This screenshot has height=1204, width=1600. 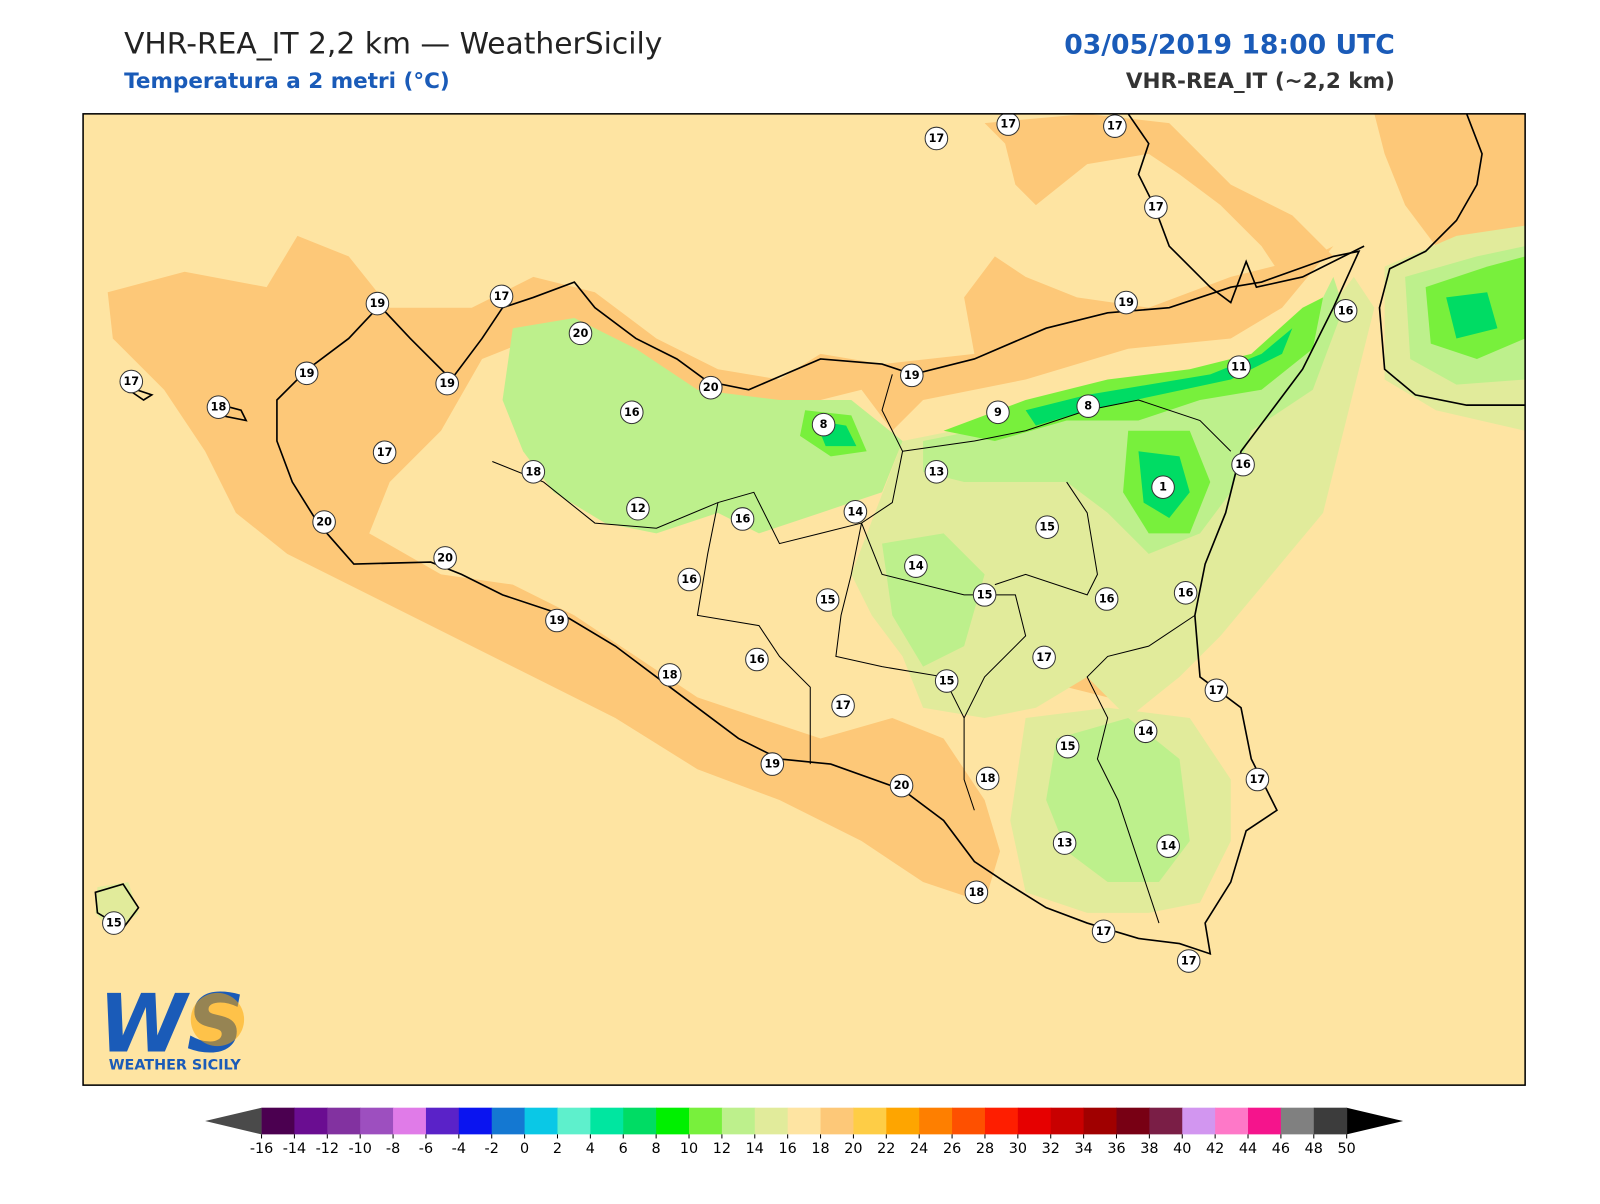 What do you see at coordinates (287, 81) in the screenshot?
I see `subtitle: Temperatura a 2 metri (°C)` at bounding box center [287, 81].